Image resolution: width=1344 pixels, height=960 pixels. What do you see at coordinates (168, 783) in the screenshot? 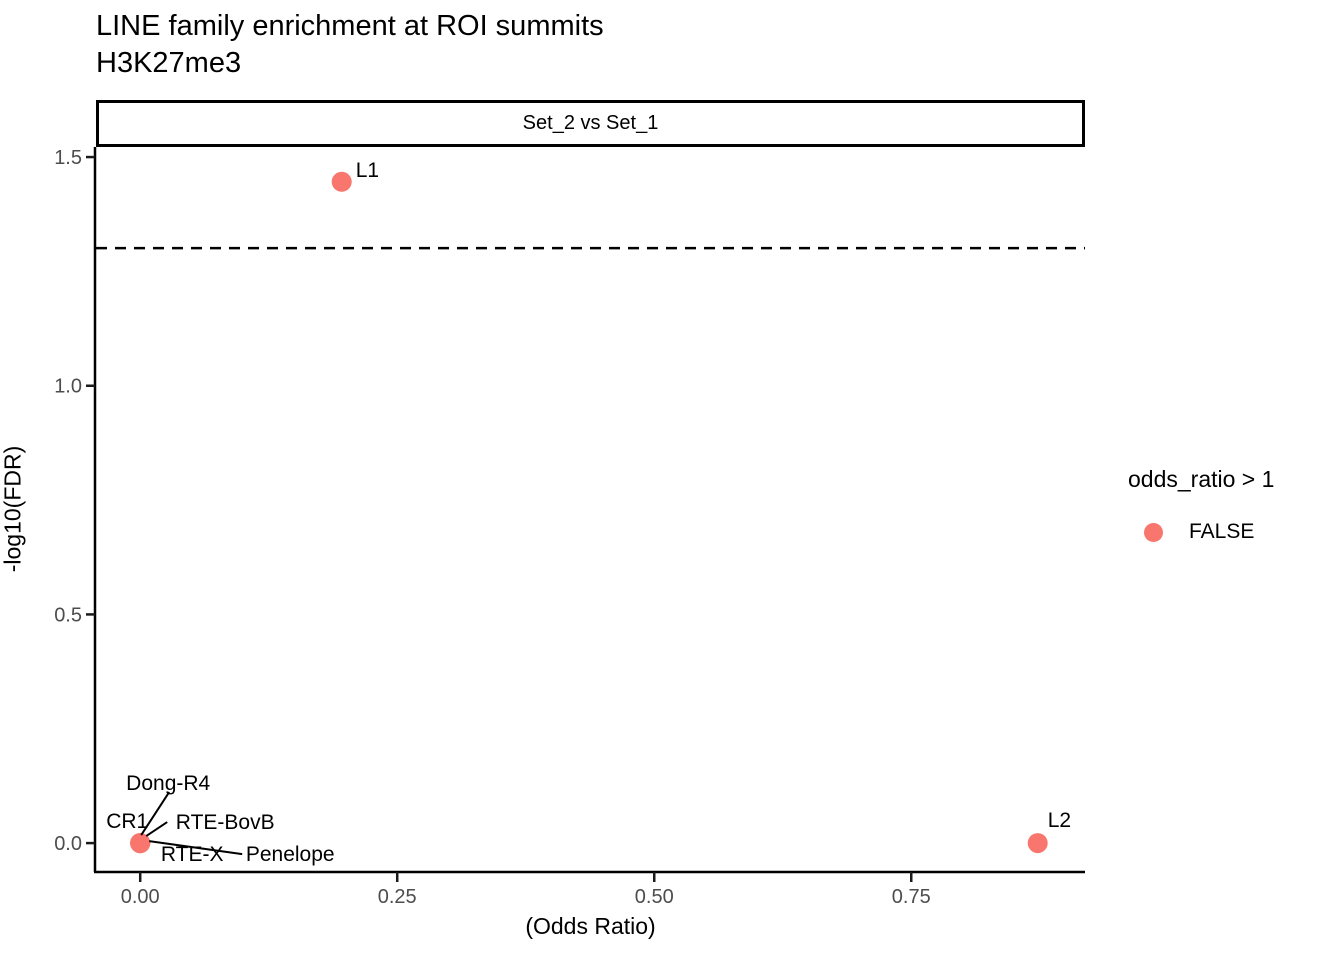
I see `point-label: Dong-R4` at bounding box center [168, 783].